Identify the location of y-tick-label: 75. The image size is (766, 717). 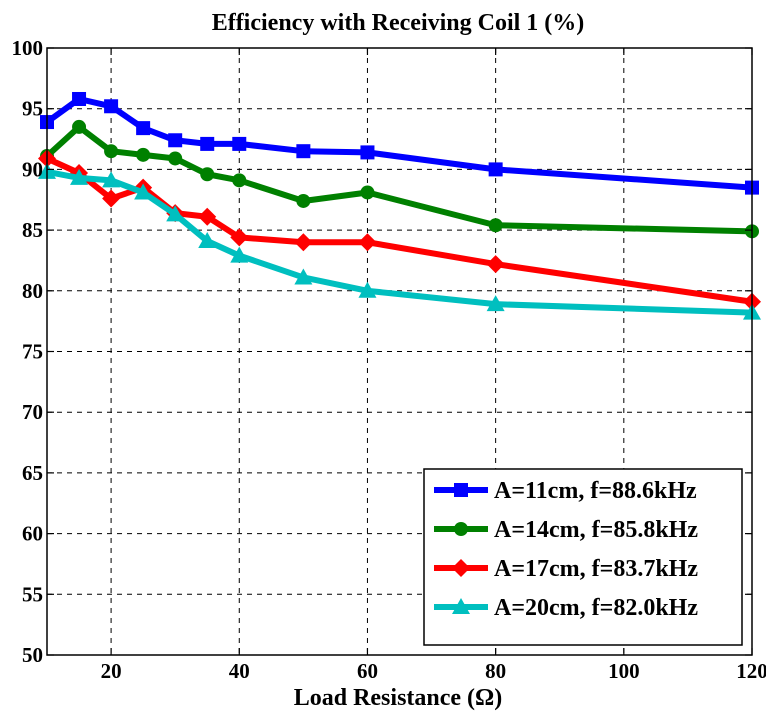
(32, 352).